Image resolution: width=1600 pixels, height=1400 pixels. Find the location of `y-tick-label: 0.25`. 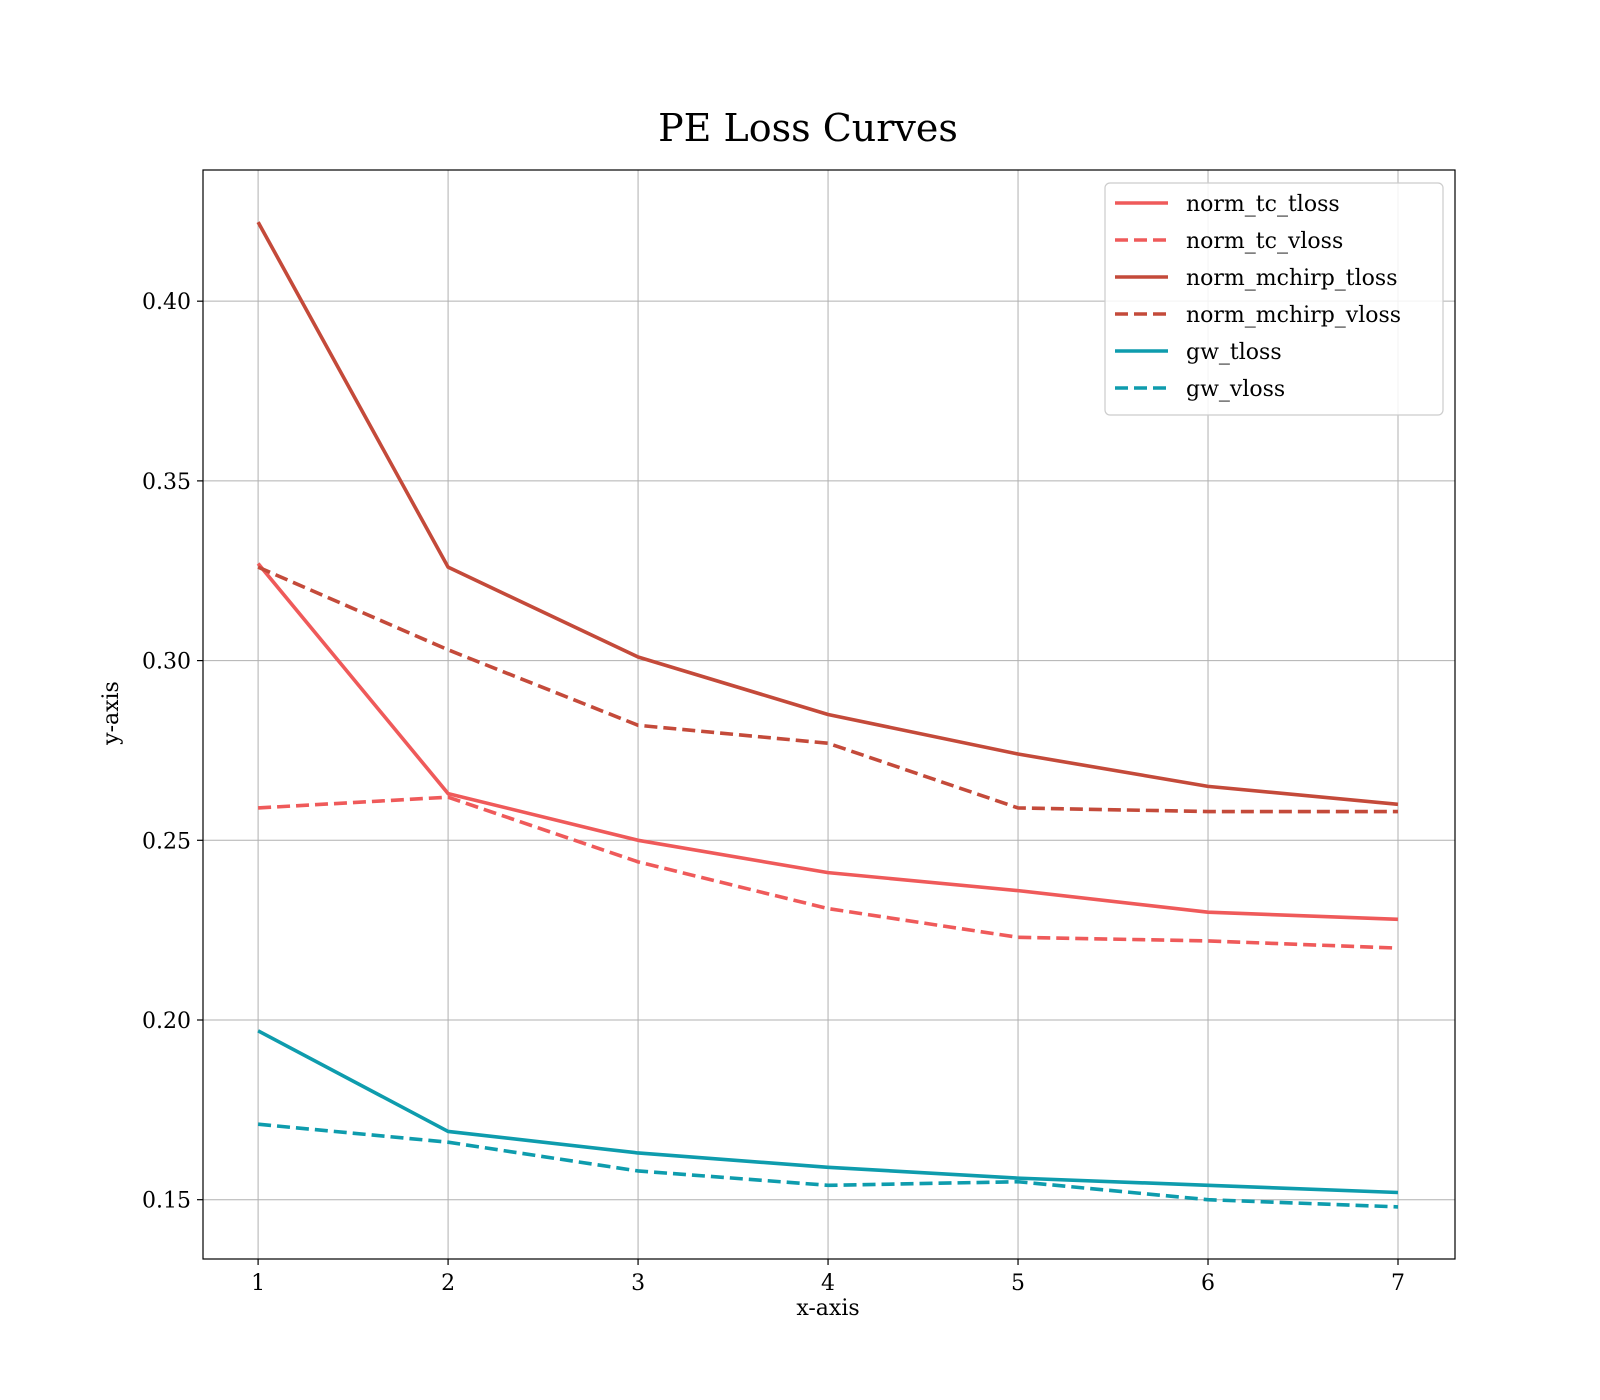

y-tick-label: 0.25 is located at coordinates (166, 841).